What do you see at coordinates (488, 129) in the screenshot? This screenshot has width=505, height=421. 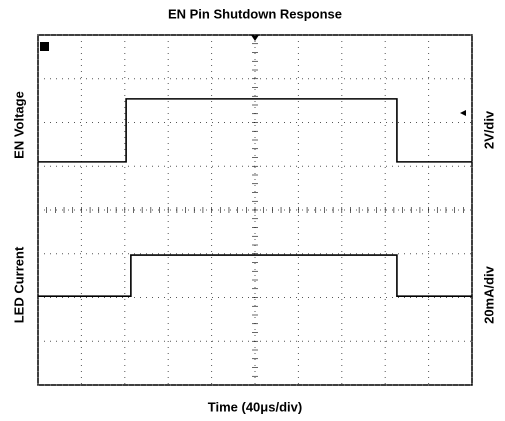 I see `scale-label: 2V/div` at bounding box center [488, 129].